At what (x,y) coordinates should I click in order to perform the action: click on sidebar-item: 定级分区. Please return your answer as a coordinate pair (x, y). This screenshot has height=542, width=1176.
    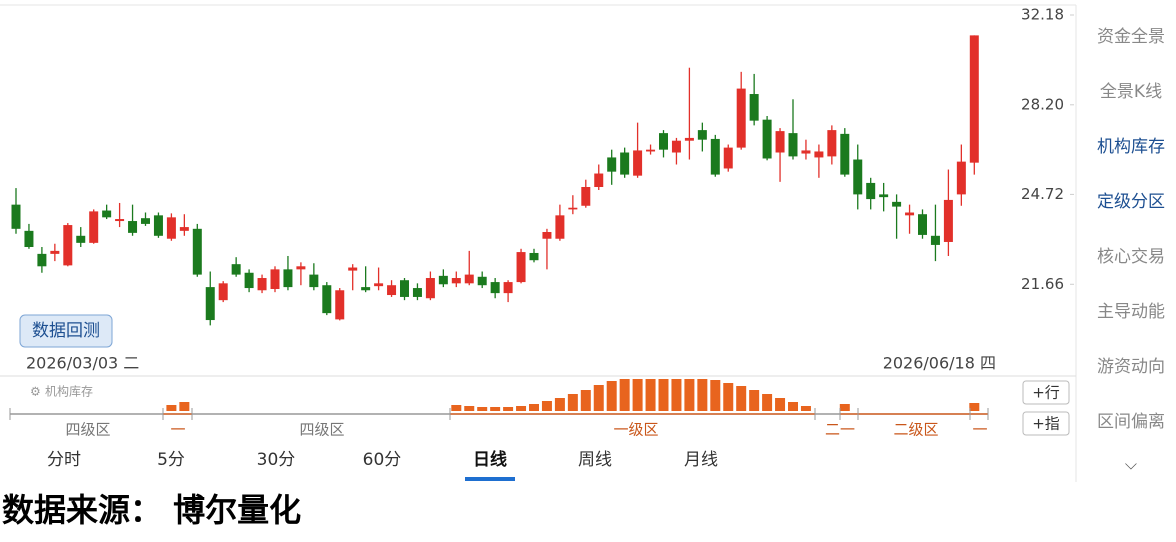
    Looking at the image, I should click on (1131, 202).